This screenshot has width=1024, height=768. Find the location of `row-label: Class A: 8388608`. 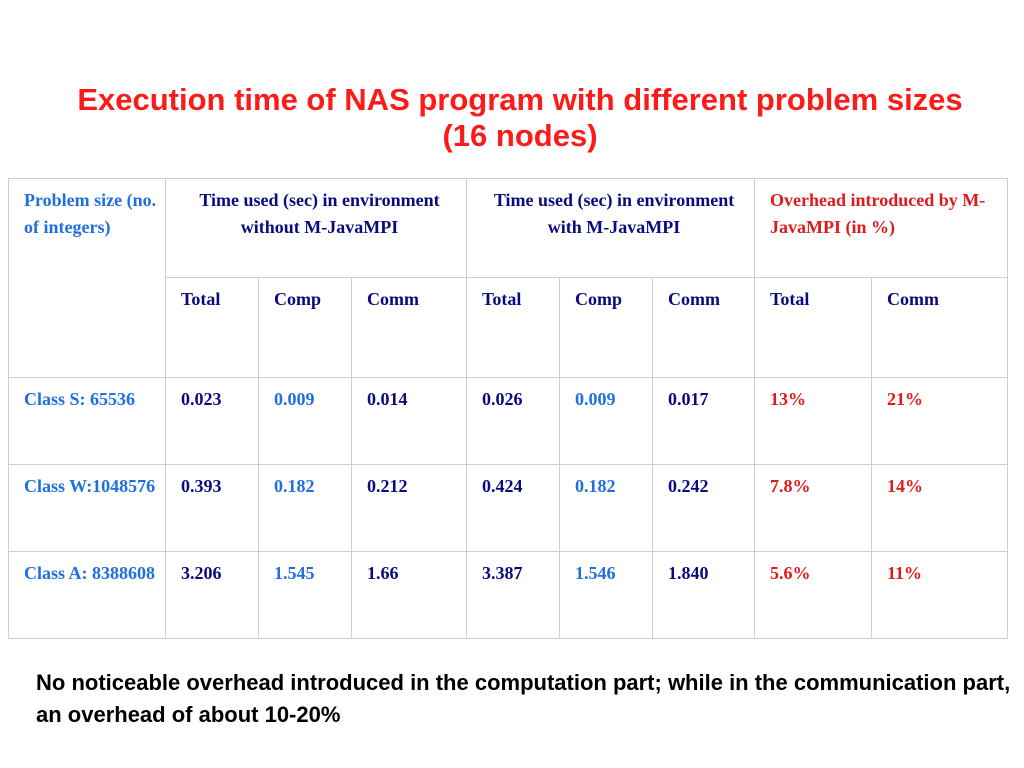

row-label: Class A: 8388608 is located at coordinates (87, 595).